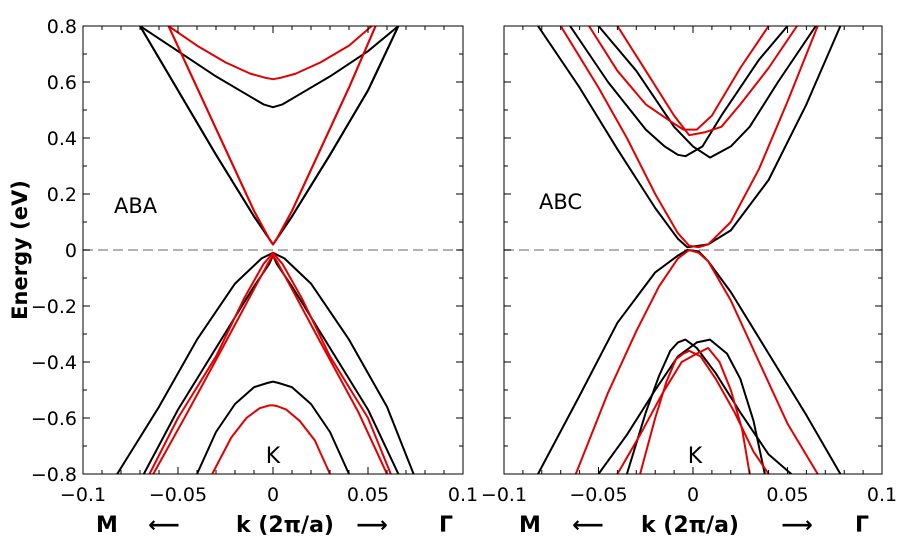 The height and width of the screenshot is (546, 918). What do you see at coordinates (54, 419) in the screenshot?
I see `y-tick-label: −0.6` at bounding box center [54, 419].